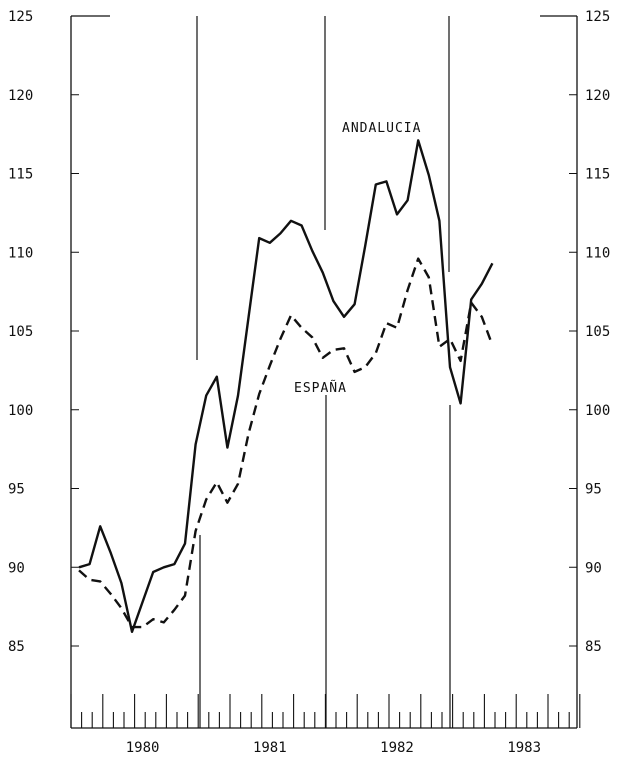 This screenshot has width=621, height=762. I want to click on series-label-andalucia: ANDALUCIA, so click(381, 128).